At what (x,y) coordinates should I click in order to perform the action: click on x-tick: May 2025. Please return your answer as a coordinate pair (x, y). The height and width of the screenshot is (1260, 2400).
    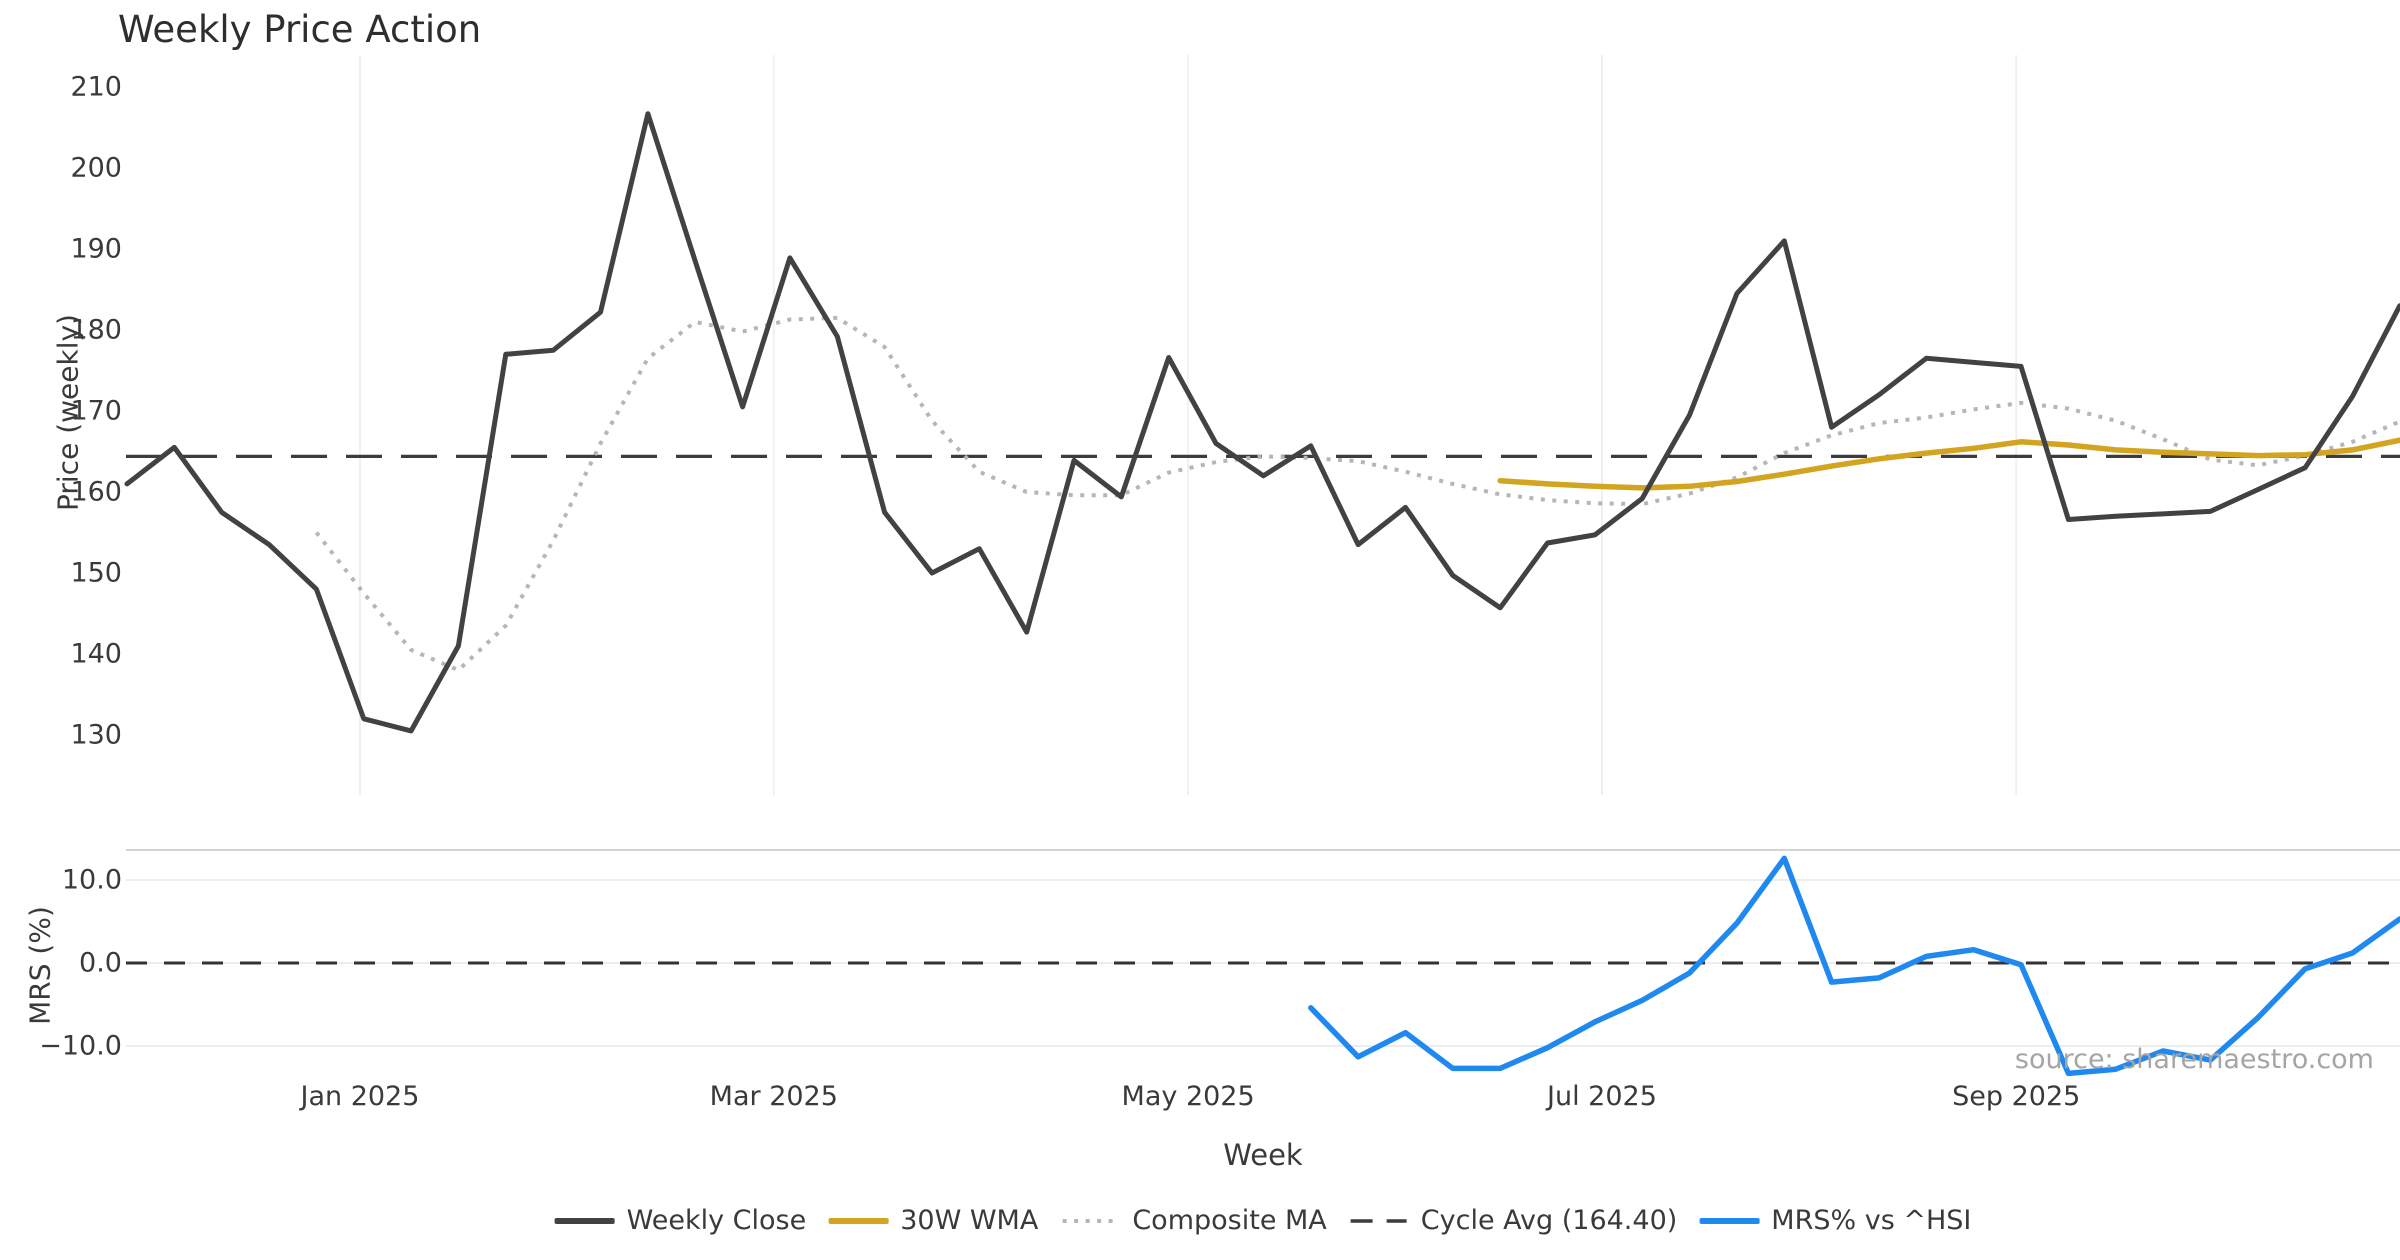
    Looking at the image, I should click on (1188, 1096).